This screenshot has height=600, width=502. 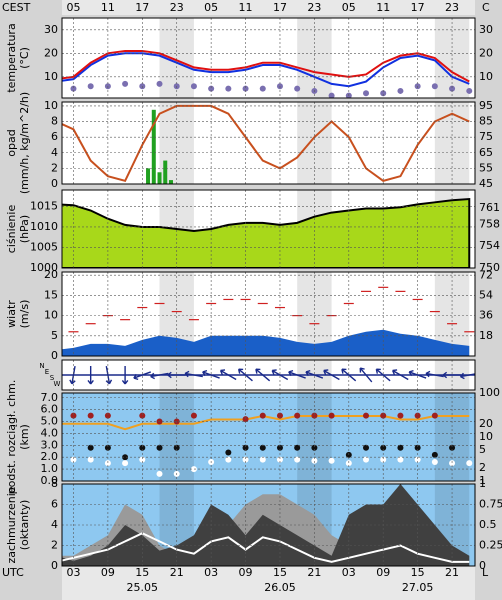 What do you see at coordinates (485, 572) in the screenshot?
I see `bottom-right: L` at bounding box center [485, 572].